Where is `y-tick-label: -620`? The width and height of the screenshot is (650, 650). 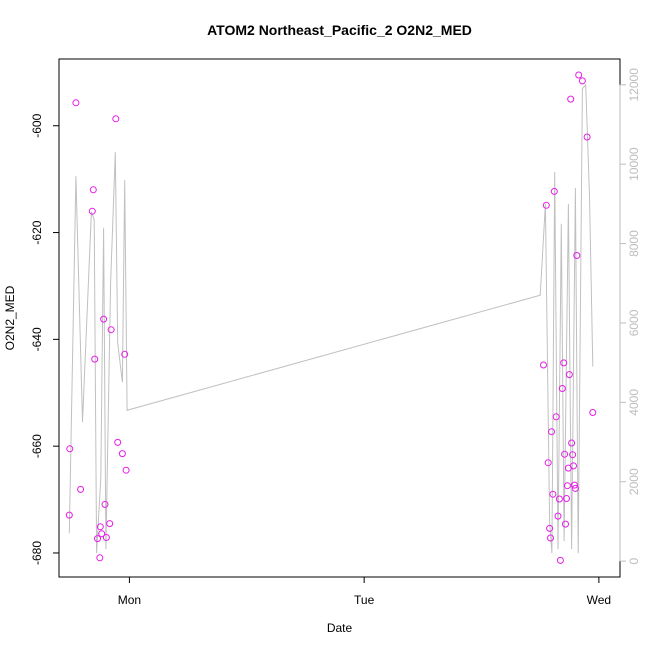 y-tick-label: -620 is located at coordinates (37, 232).